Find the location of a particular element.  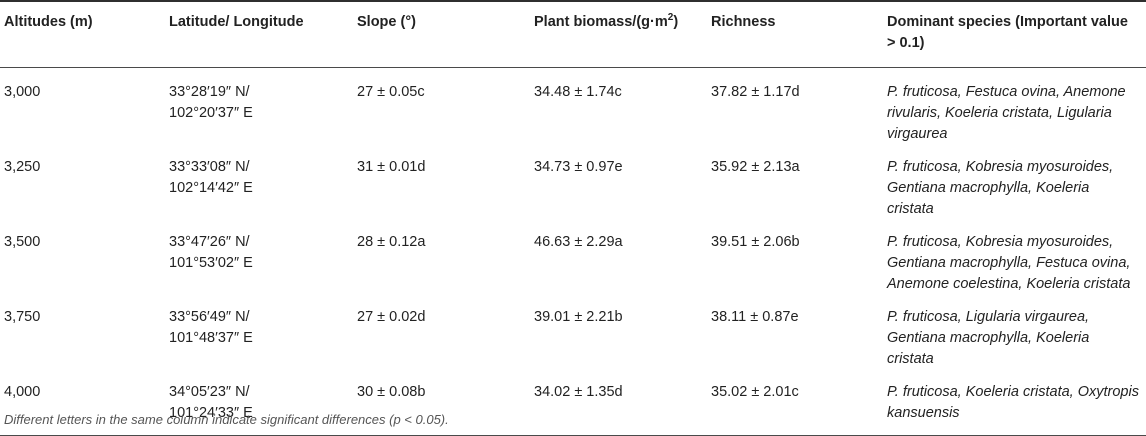

header-dominant-species: Dominant species (Important value > 0.1) is located at coordinates (1014, 34).